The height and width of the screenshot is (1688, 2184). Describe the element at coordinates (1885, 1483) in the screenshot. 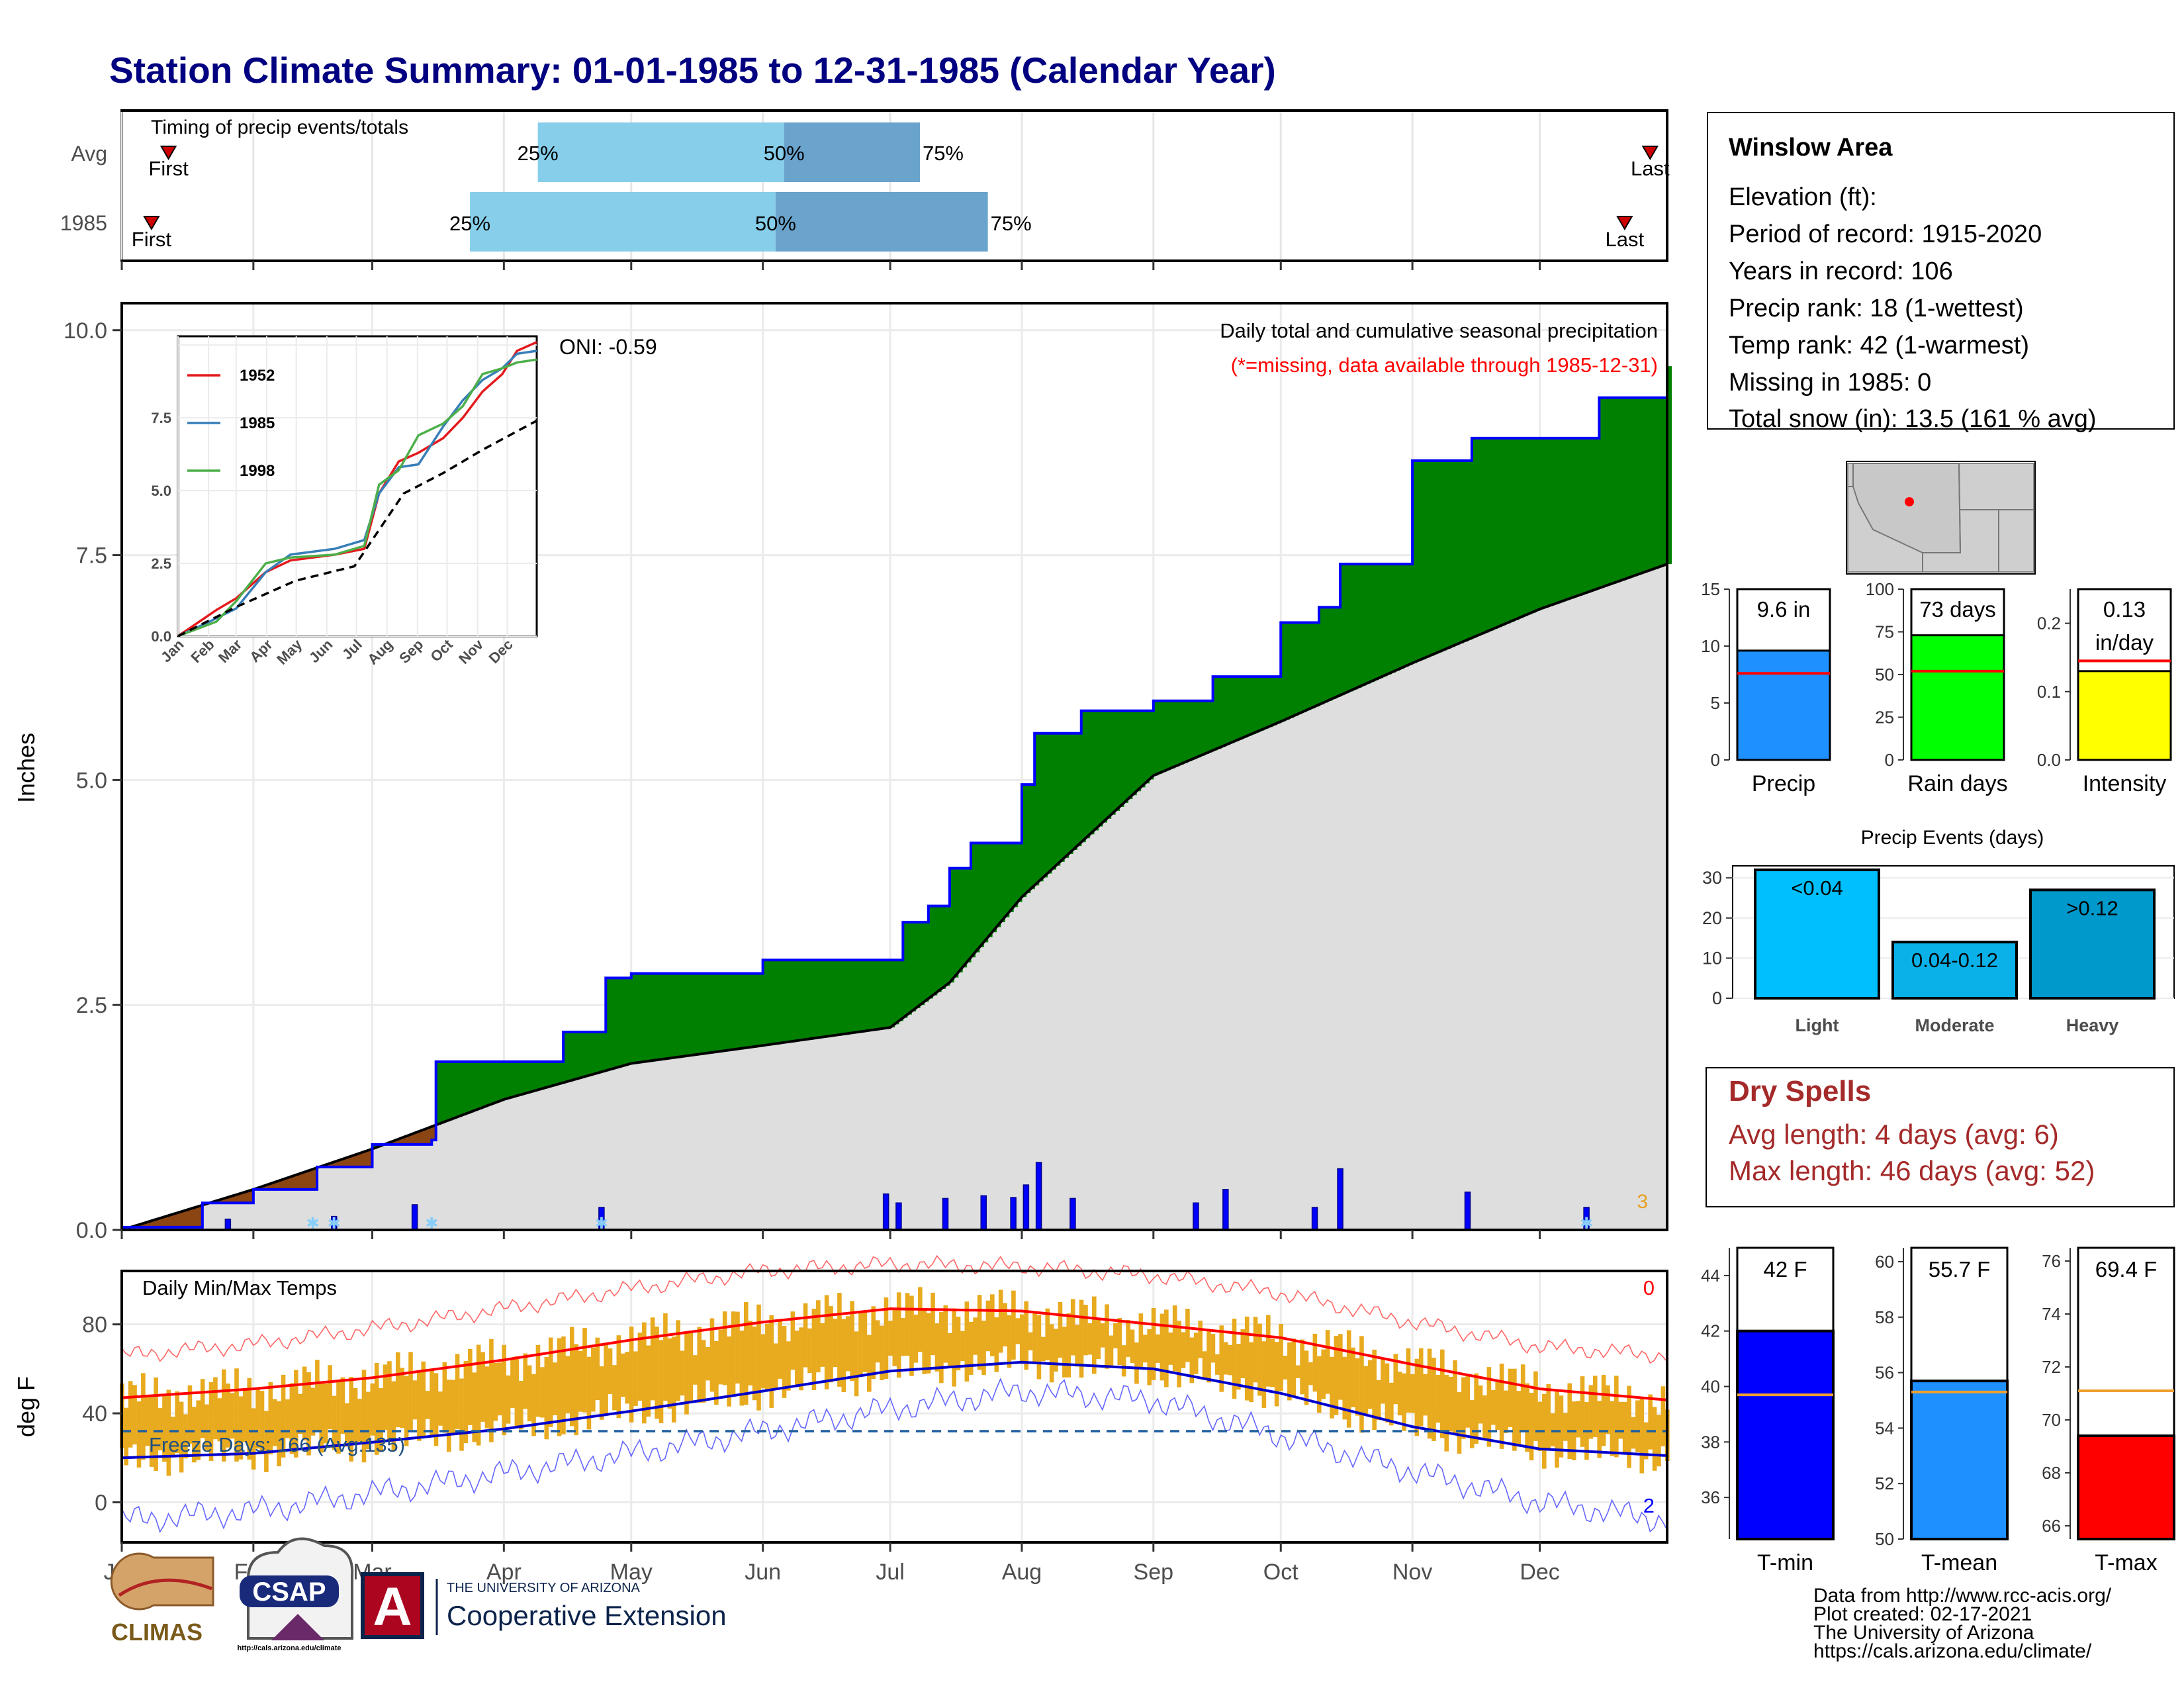

I see `temp-summary-tick-label: 52` at that location.